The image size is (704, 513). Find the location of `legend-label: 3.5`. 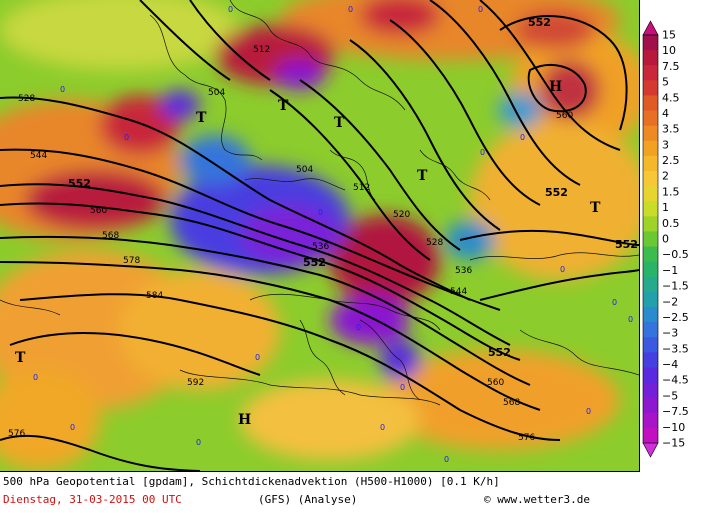

legend-label: 3.5 is located at coordinates (671, 129).